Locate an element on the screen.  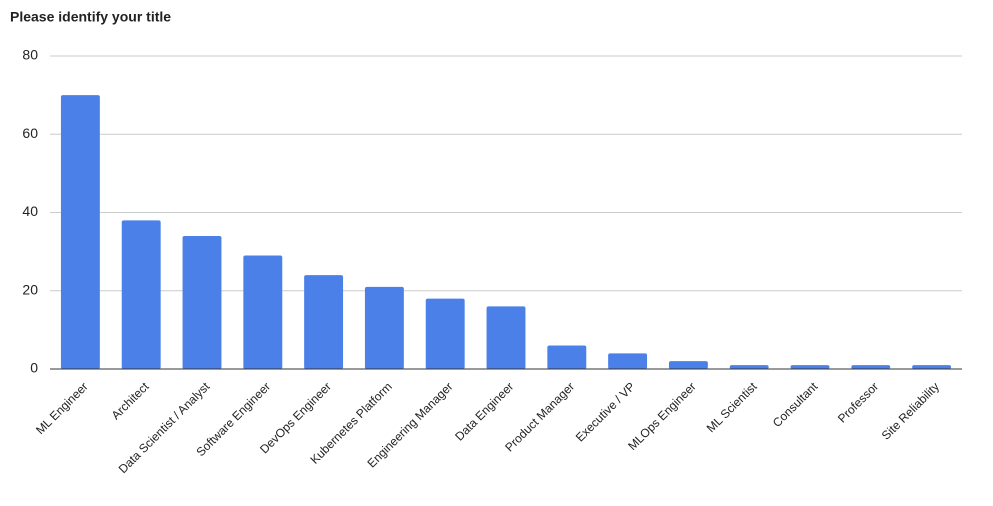
y-tick-label: 0 is located at coordinates (34, 368).